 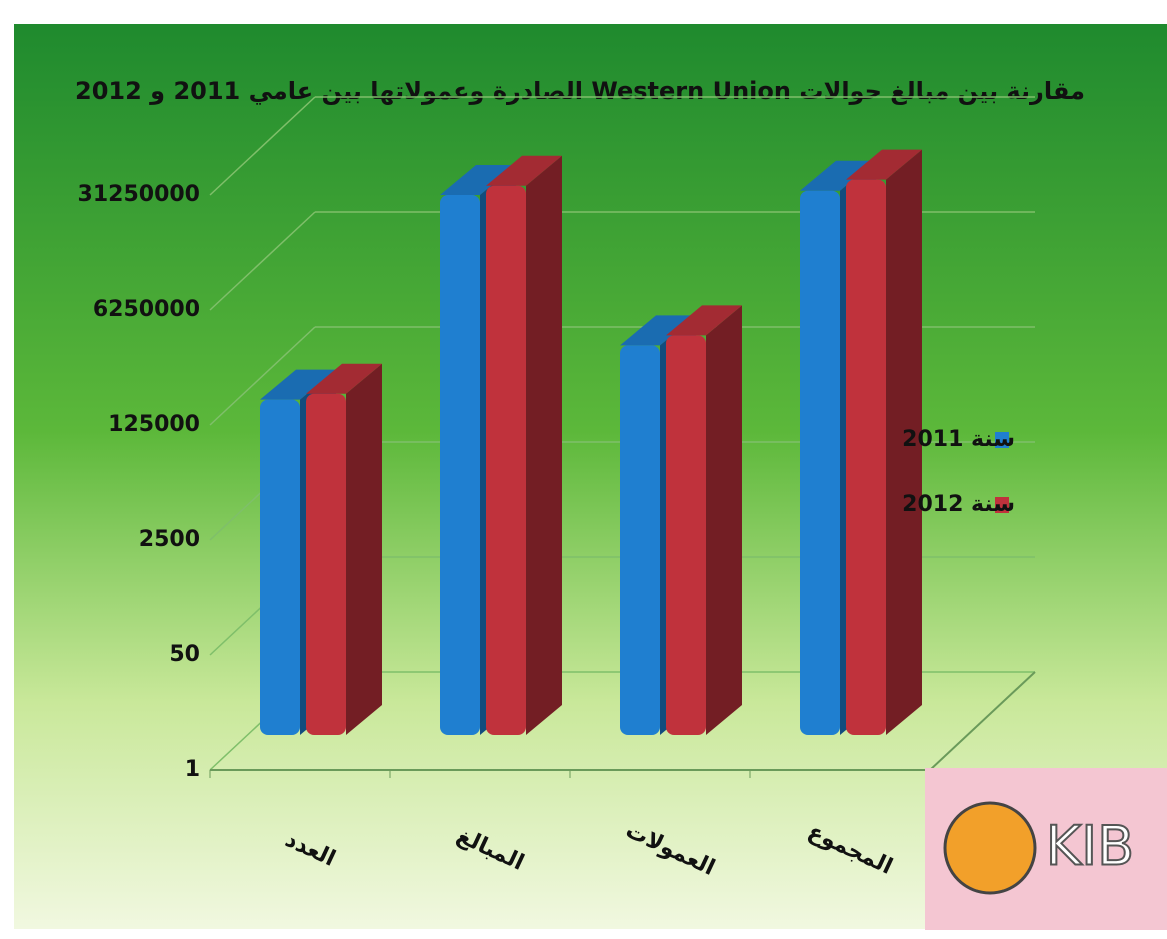 I want to click on y-tick-label: 31250000, so click(x=139, y=194).